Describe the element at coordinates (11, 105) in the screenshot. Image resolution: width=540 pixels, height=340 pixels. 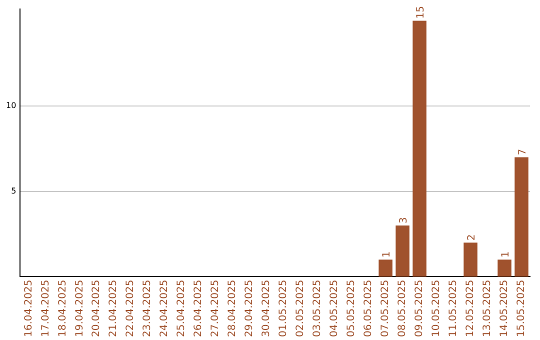
I see `y-tick-label: 10` at that location.